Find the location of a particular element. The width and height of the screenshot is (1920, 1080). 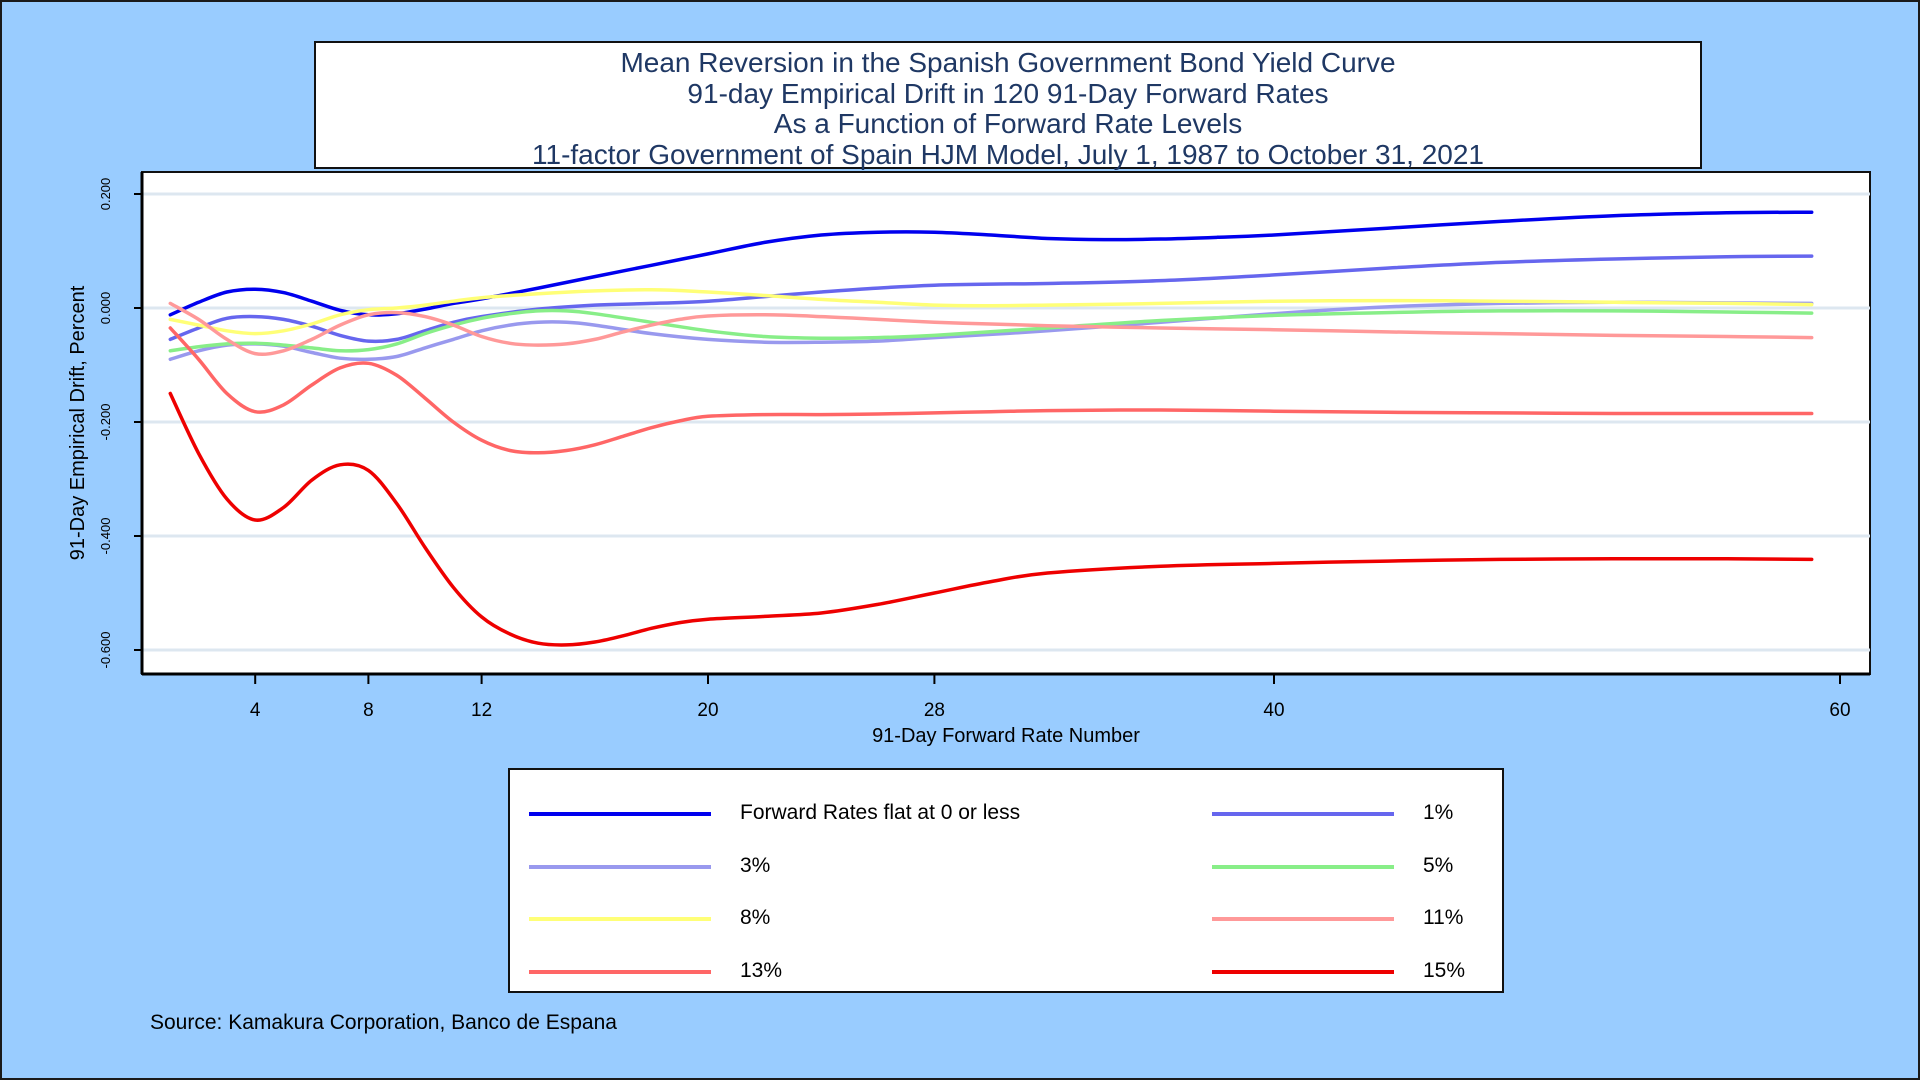

y-tick-label: -0.600 is located at coordinates (105, 650).